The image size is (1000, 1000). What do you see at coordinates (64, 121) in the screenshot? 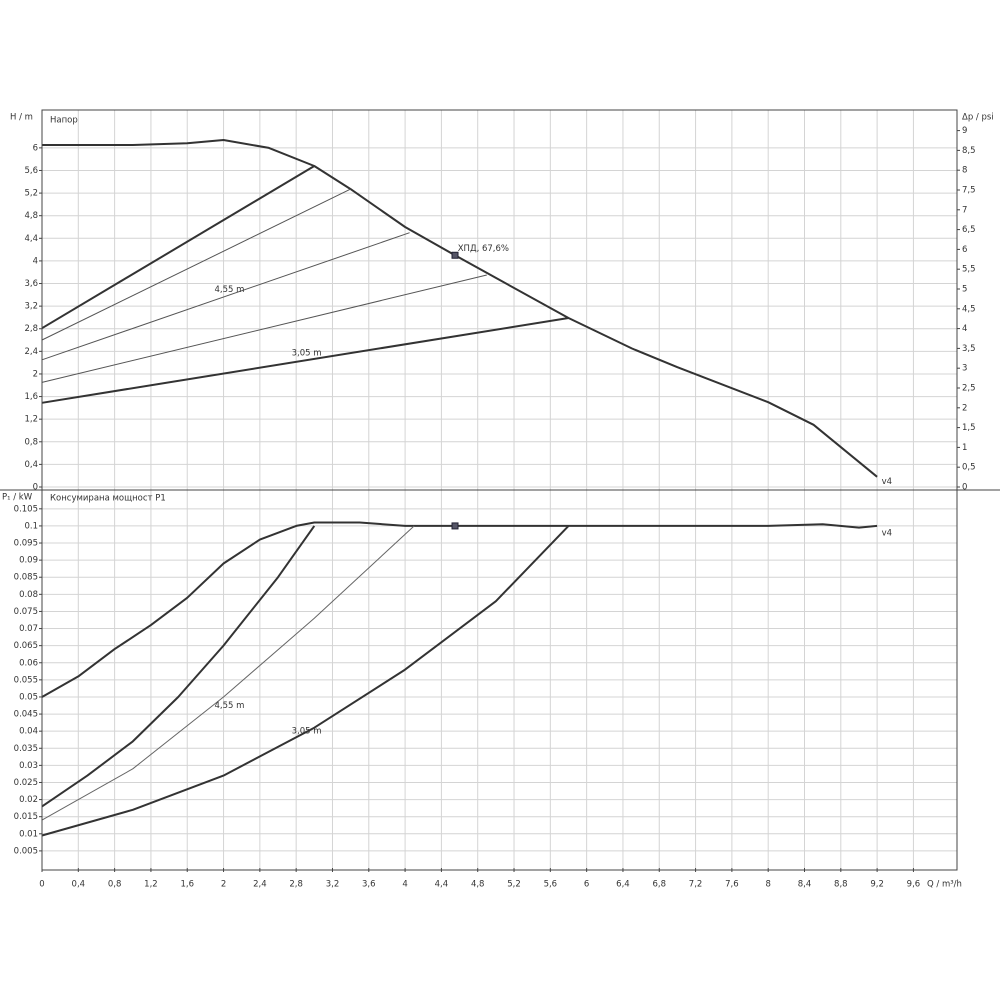
I see `panel-title: Напор` at bounding box center [64, 121].